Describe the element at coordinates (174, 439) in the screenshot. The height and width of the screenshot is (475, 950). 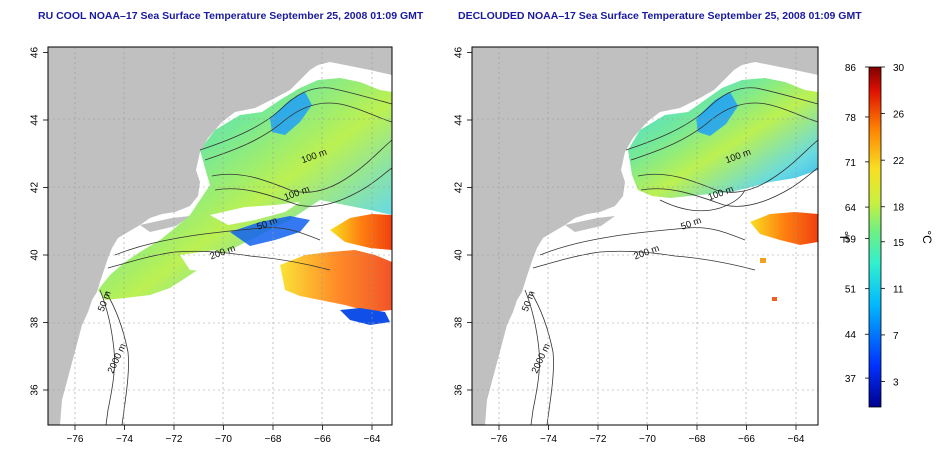
I see `left-x-tick-label: −72` at that location.